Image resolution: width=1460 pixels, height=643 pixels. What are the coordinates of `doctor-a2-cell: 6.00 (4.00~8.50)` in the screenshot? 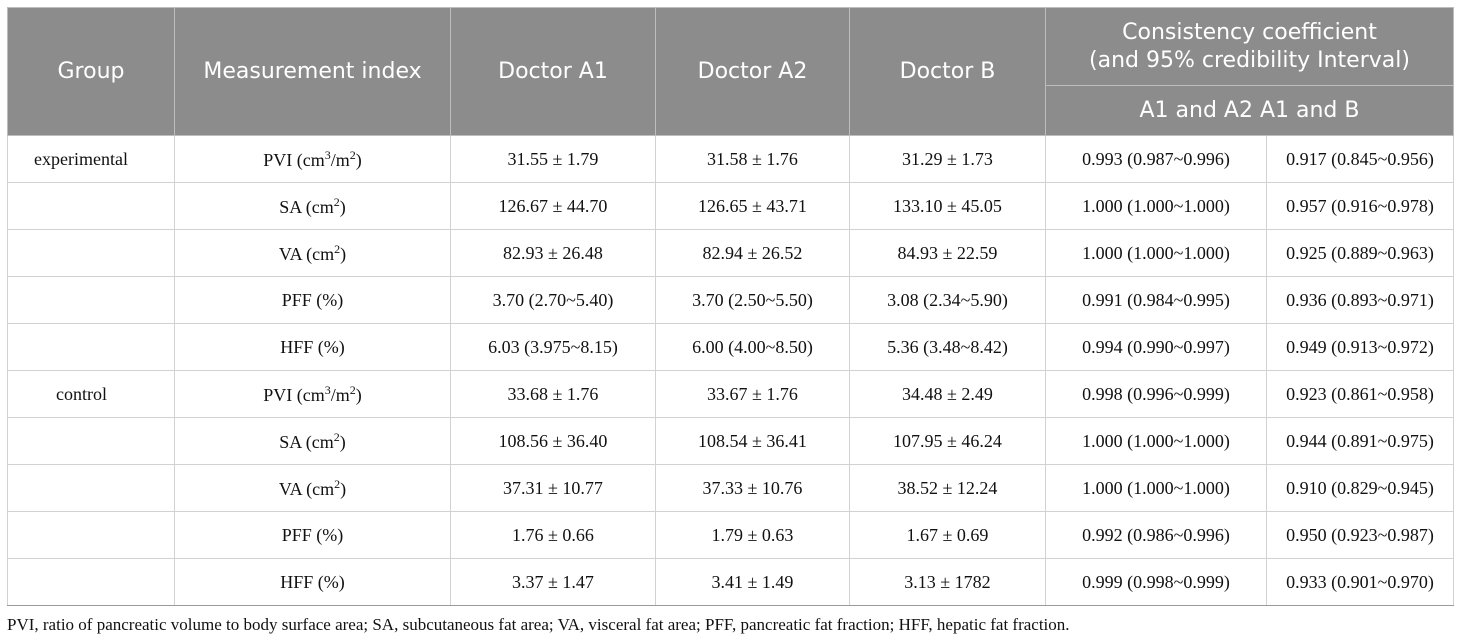 It's located at (752, 347).